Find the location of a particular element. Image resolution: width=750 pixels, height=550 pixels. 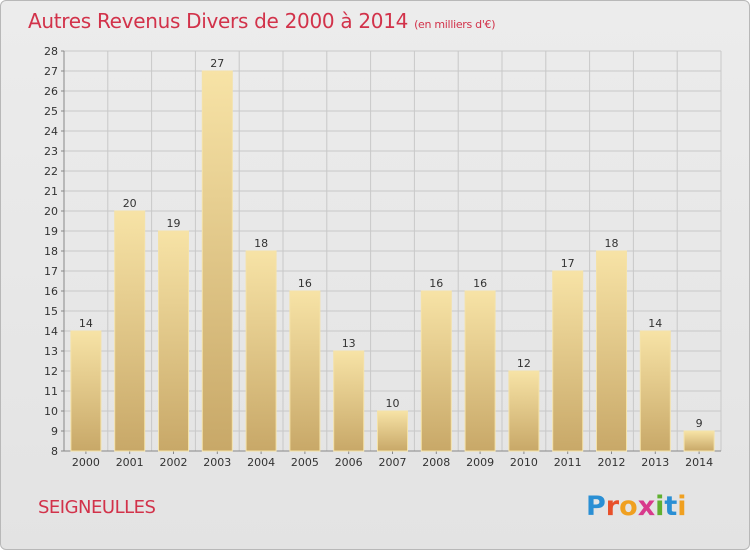

y-tick-label: 25 is located at coordinates (51, 111).